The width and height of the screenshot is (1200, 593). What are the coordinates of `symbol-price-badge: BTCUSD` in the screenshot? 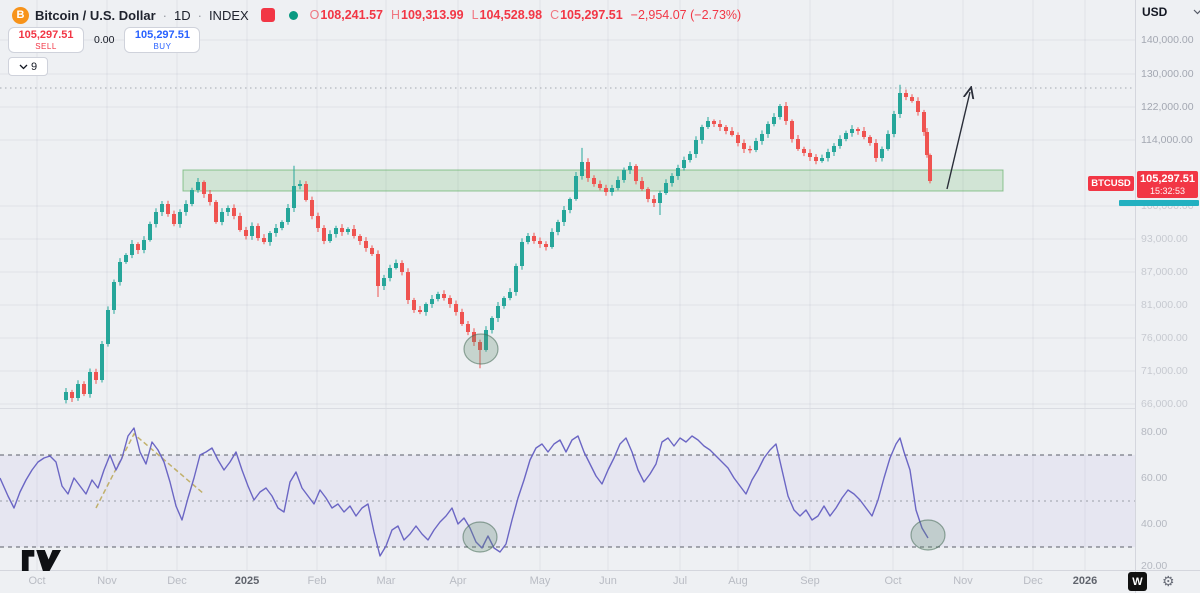 It's located at (1111, 183).